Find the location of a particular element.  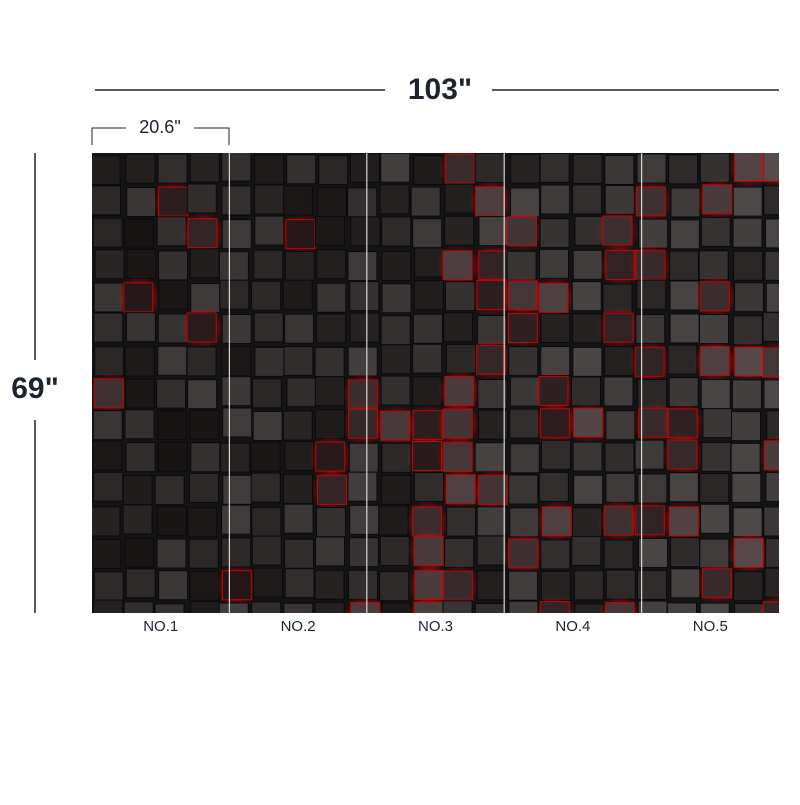

panel-width-label: 20.6" is located at coordinates (159, 127).